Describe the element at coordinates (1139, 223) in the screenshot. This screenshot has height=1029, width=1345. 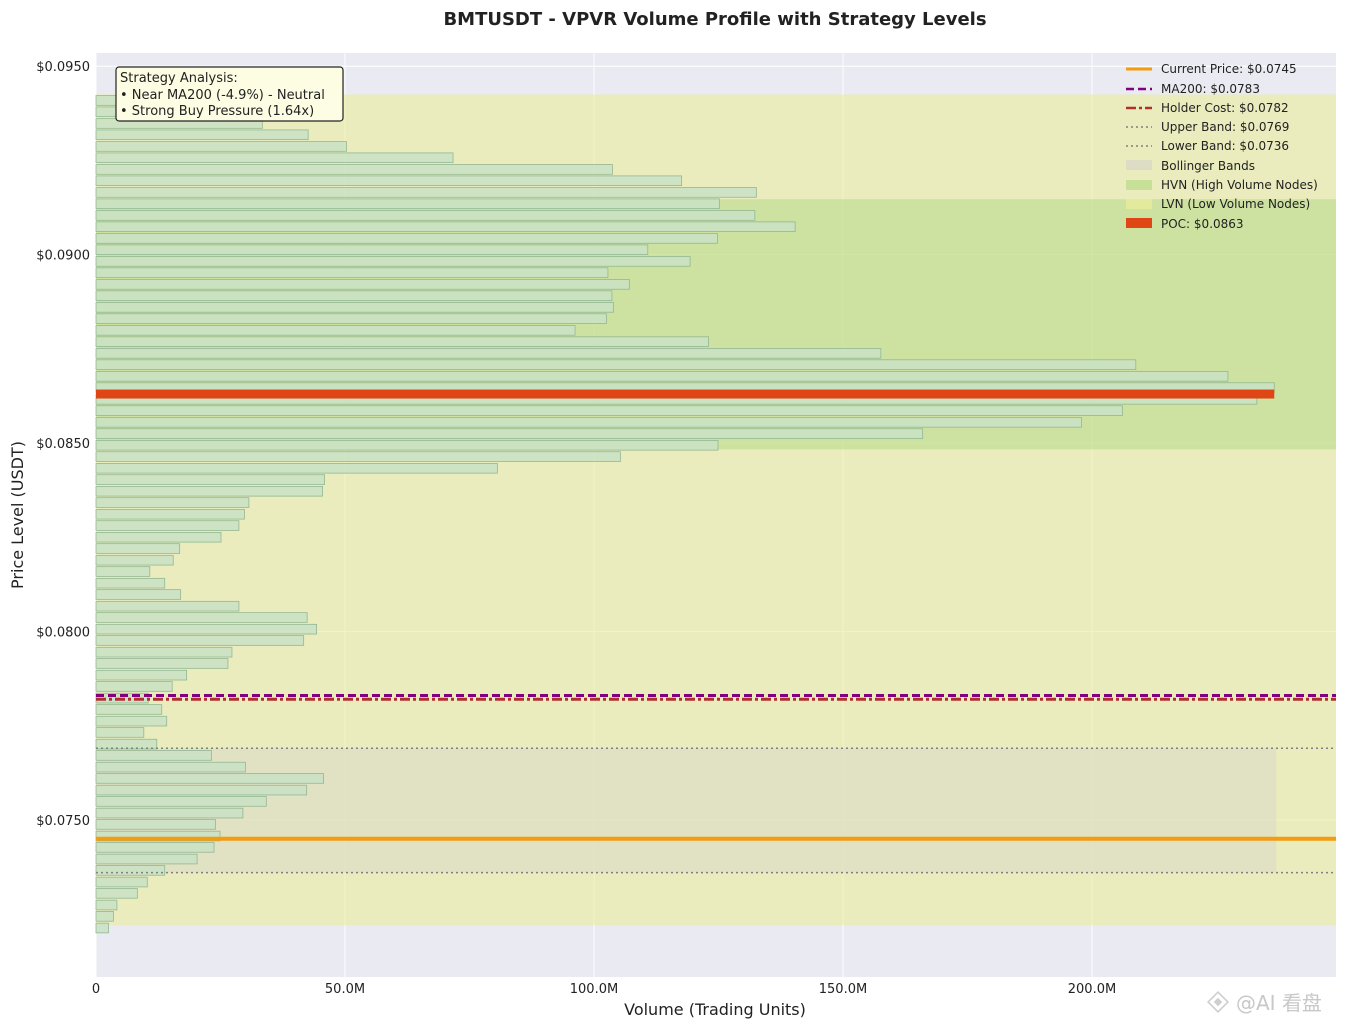
I see `legend-swatch-poc` at that location.